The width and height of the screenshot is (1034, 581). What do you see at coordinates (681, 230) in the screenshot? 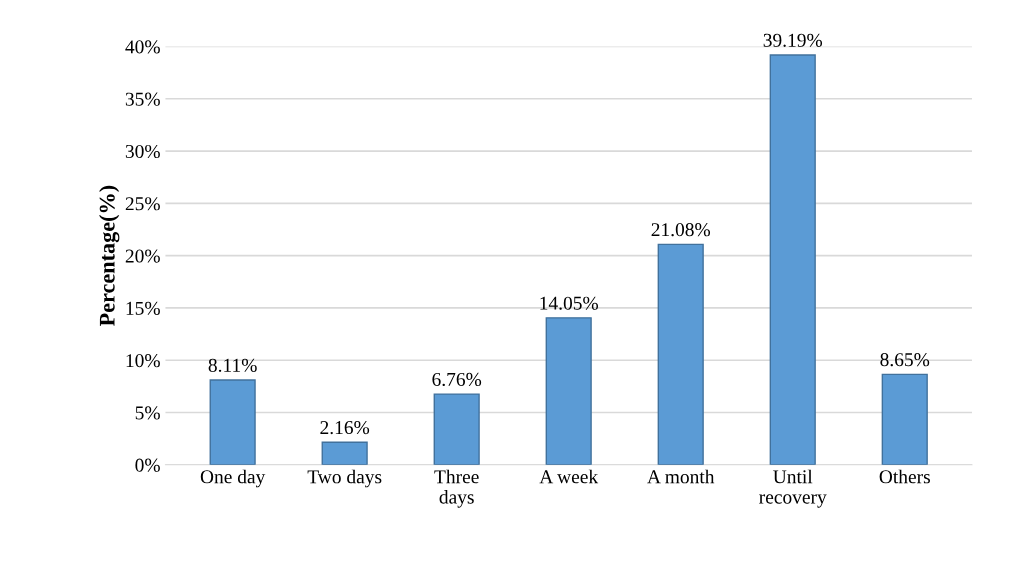
I see `data-label: 21.08%` at bounding box center [681, 230].